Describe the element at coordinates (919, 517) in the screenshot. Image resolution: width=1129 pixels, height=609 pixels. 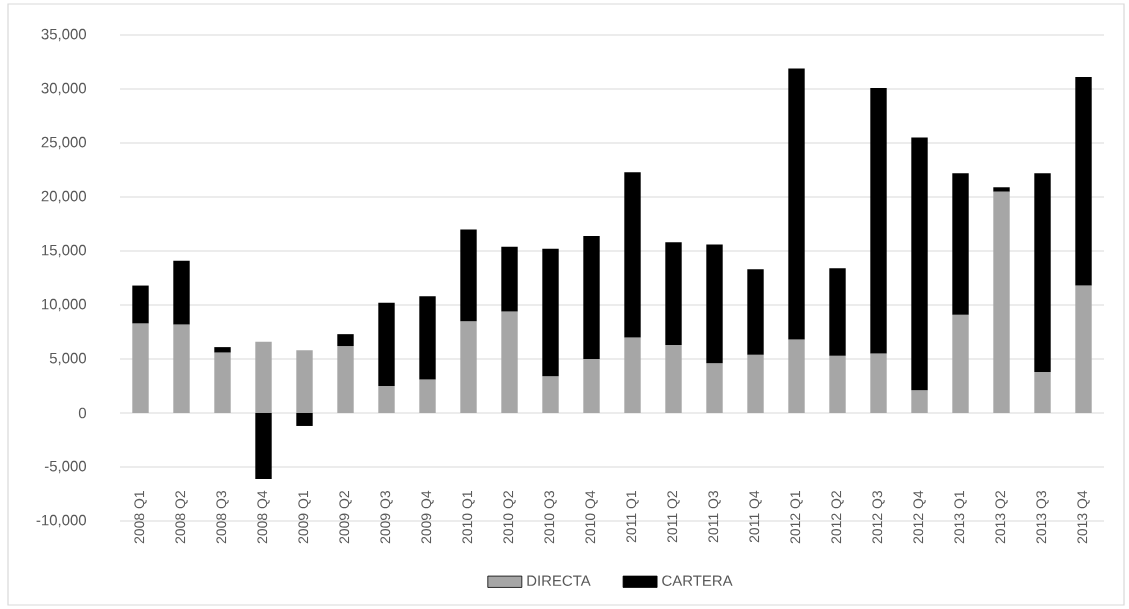
I see `x-tick-label: 2012 Q4` at that location.